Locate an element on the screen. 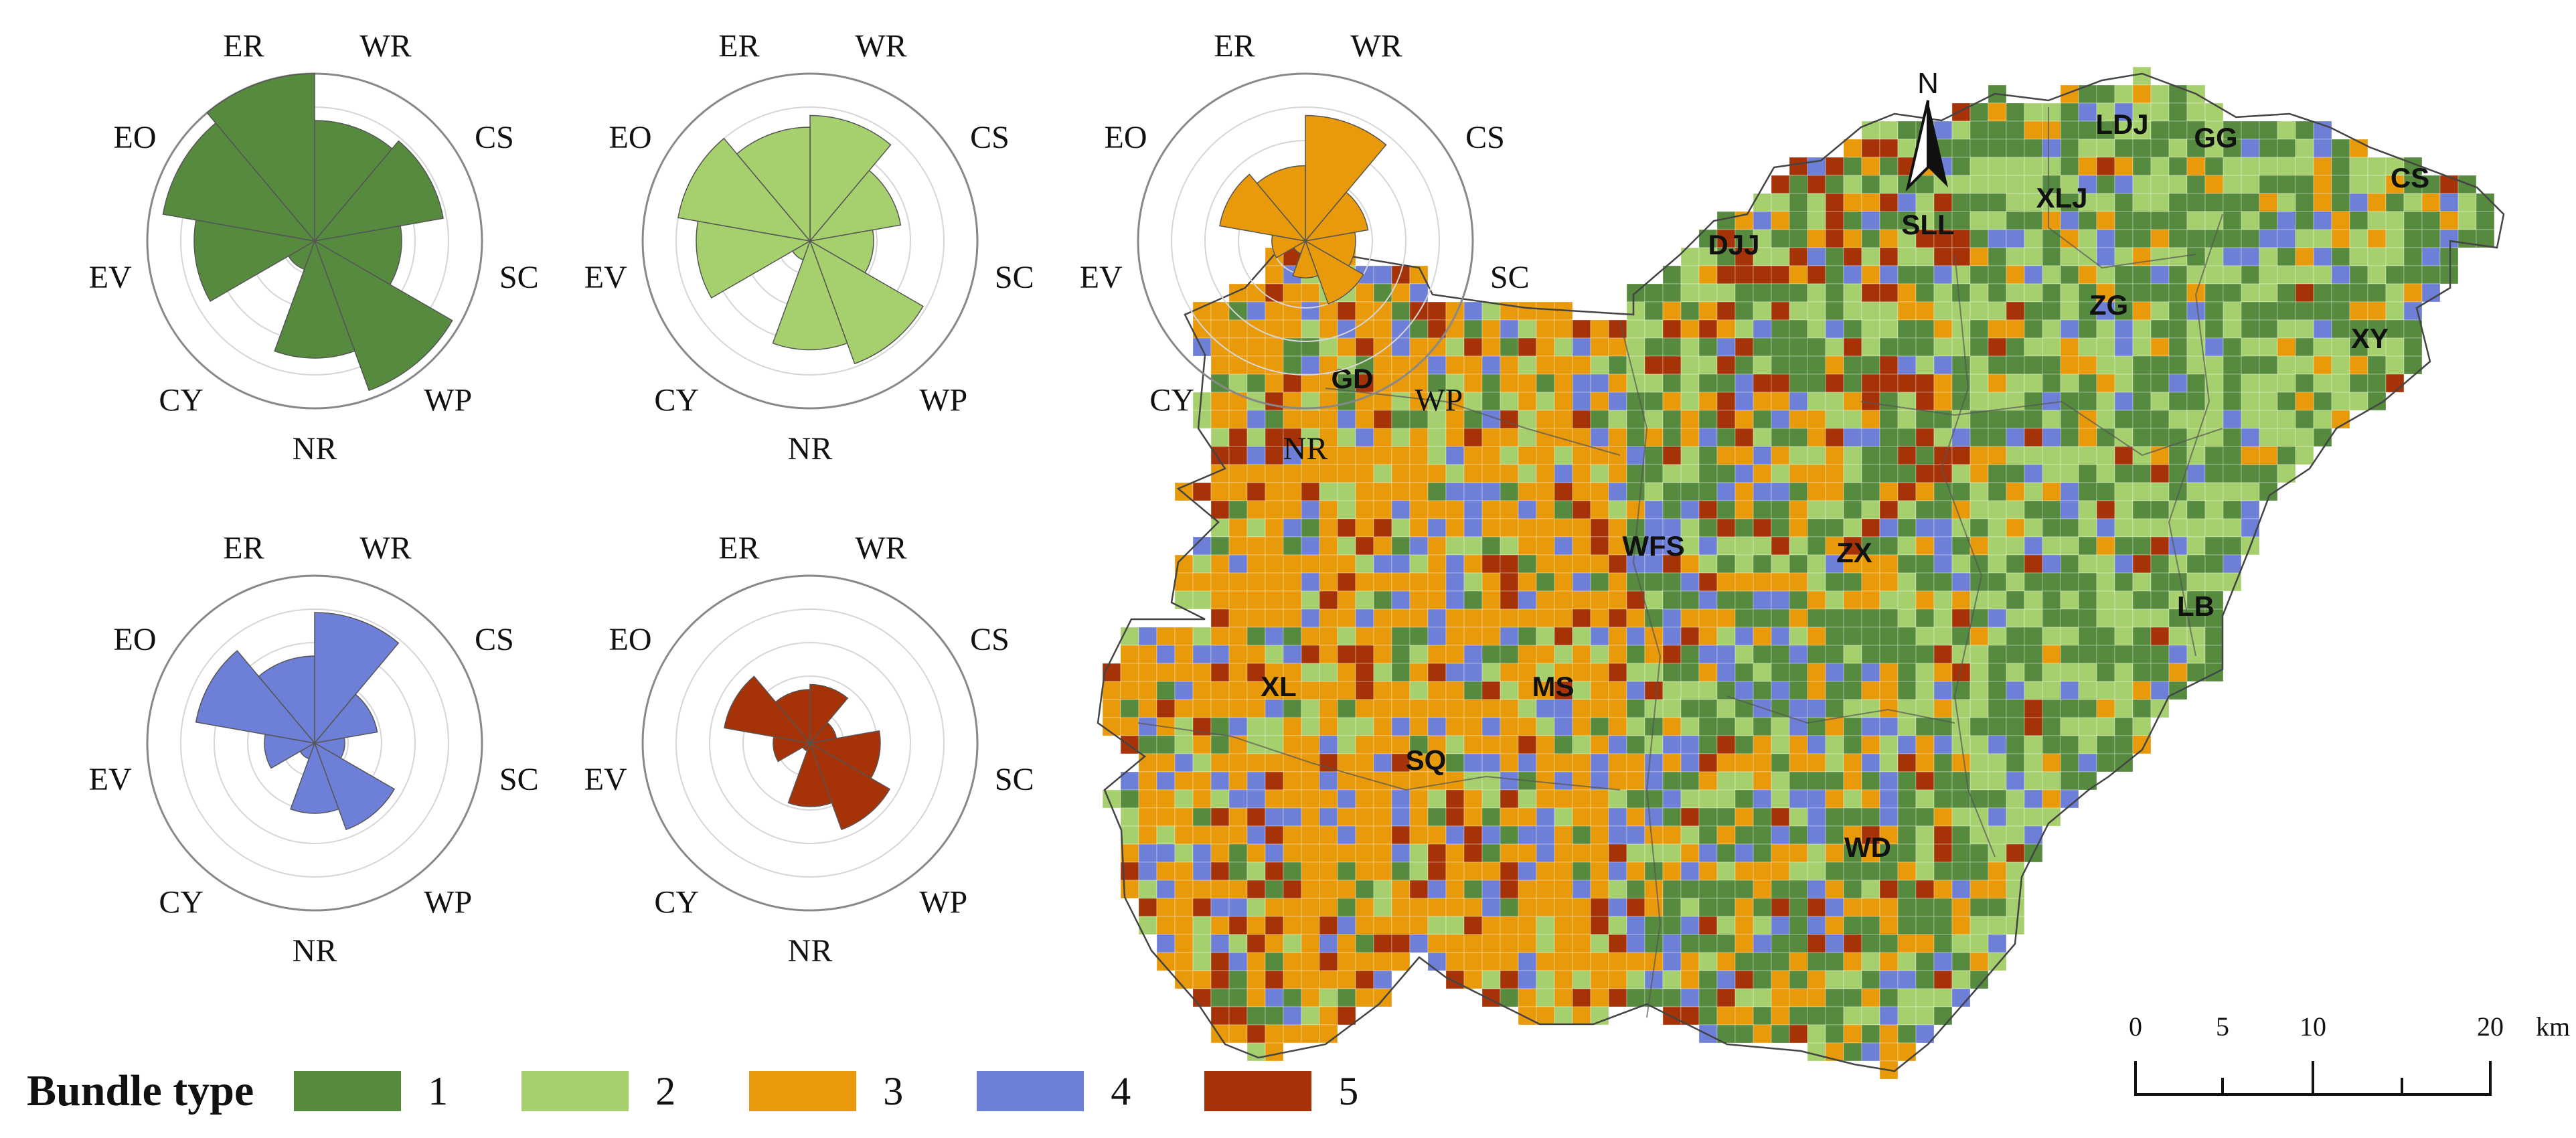 The image size is (2576, 1138). legend-label-2: 2 is located at coordinates (666, 1091).